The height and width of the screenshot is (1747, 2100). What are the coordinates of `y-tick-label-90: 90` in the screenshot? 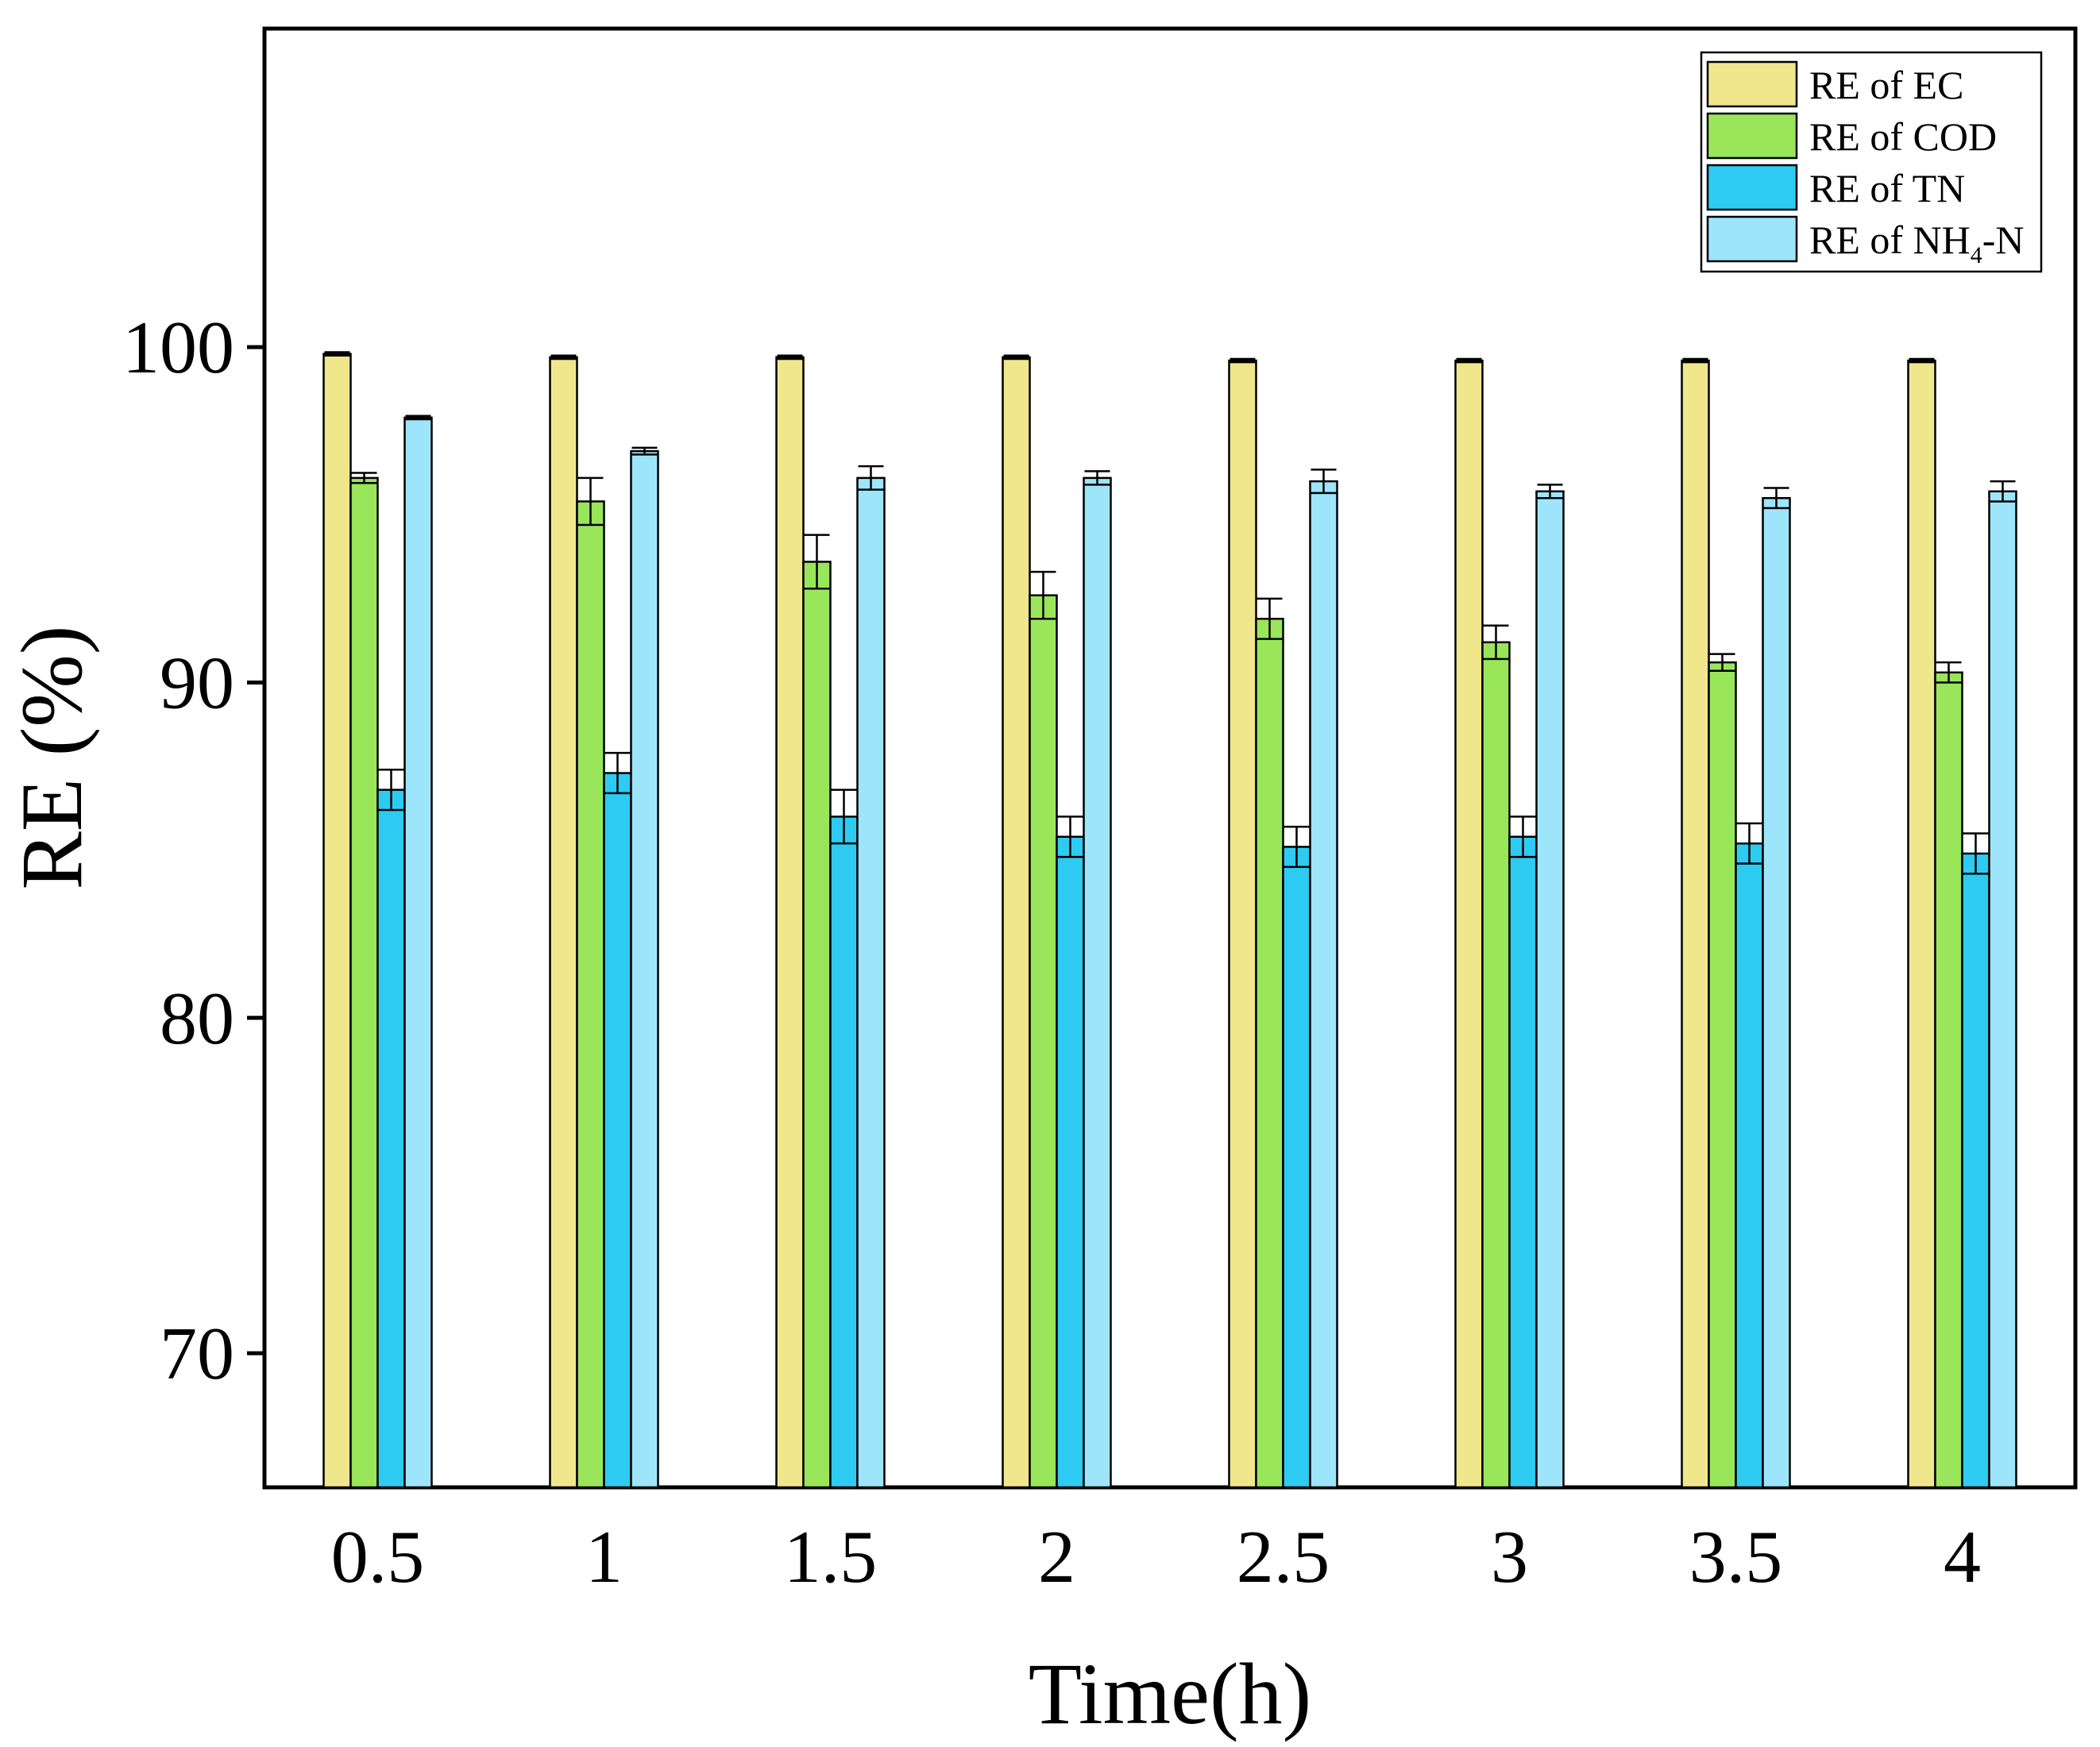 It's located at (197, 683).